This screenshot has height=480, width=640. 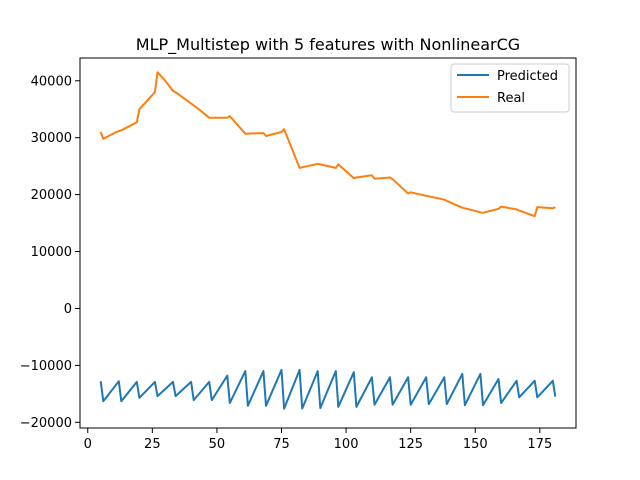 What do you see at coordinates (88, 444) in the screenshot?
I see `x-tick-label: 0` at bounding box center [88, 444].